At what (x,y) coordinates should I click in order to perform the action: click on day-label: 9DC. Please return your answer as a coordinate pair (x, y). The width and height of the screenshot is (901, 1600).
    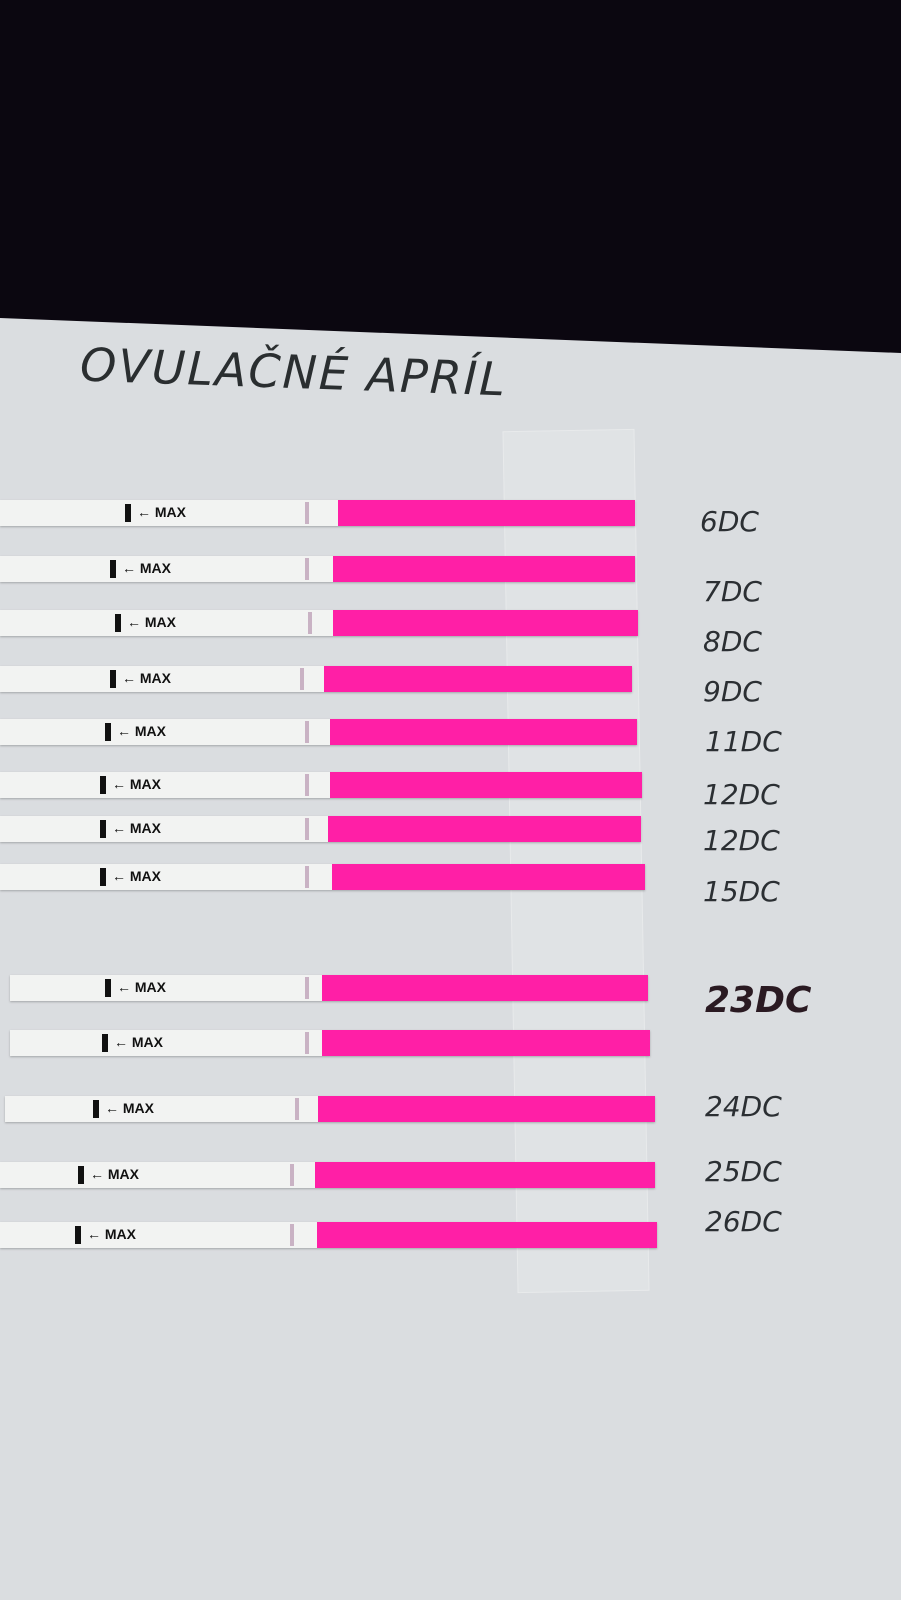
    Looking at the image, I should click on (732, 691).